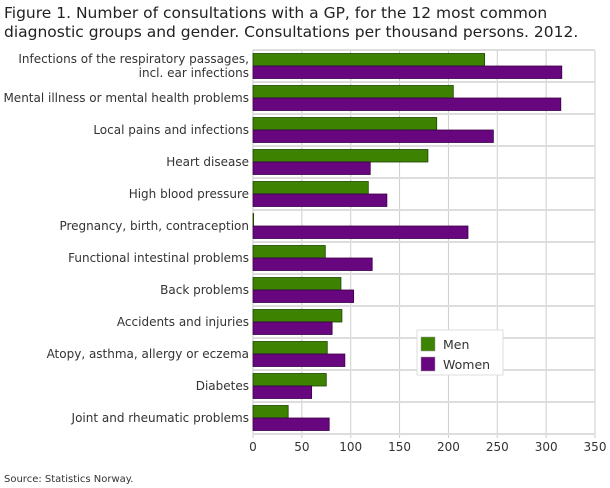  I want to click on category-label: Local pains and infections, so click(171, 130).